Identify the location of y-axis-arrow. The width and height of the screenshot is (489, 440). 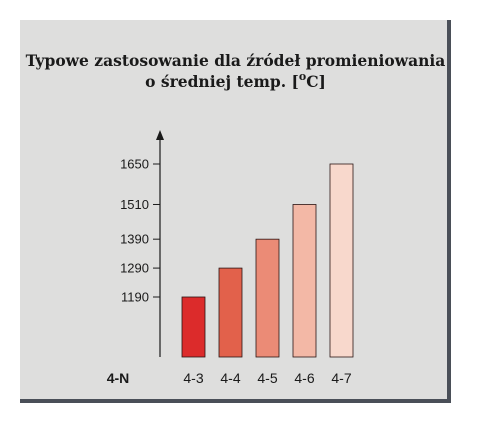
(160, 135).